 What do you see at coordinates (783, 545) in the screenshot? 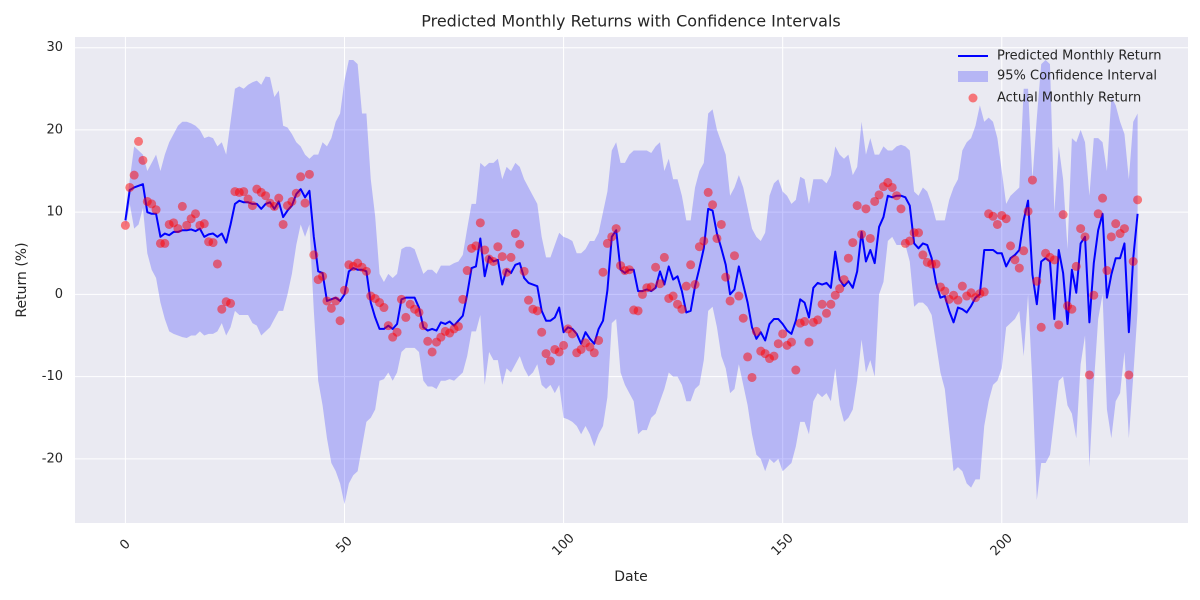
I see `x-tick-label: 150` at bounding box center [783, 545].